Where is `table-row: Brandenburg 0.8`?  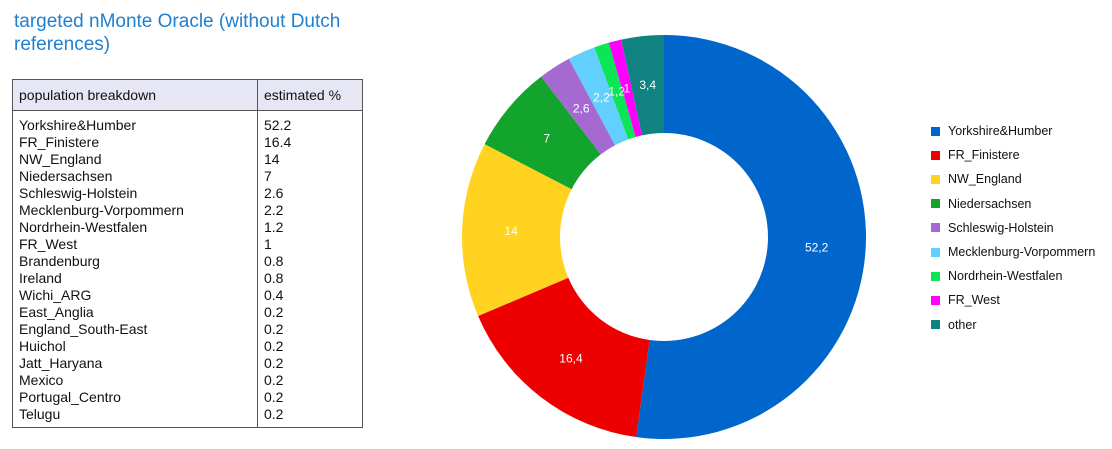 table-row: Brandenburg 0.8 is located at coordinates (187, 261).